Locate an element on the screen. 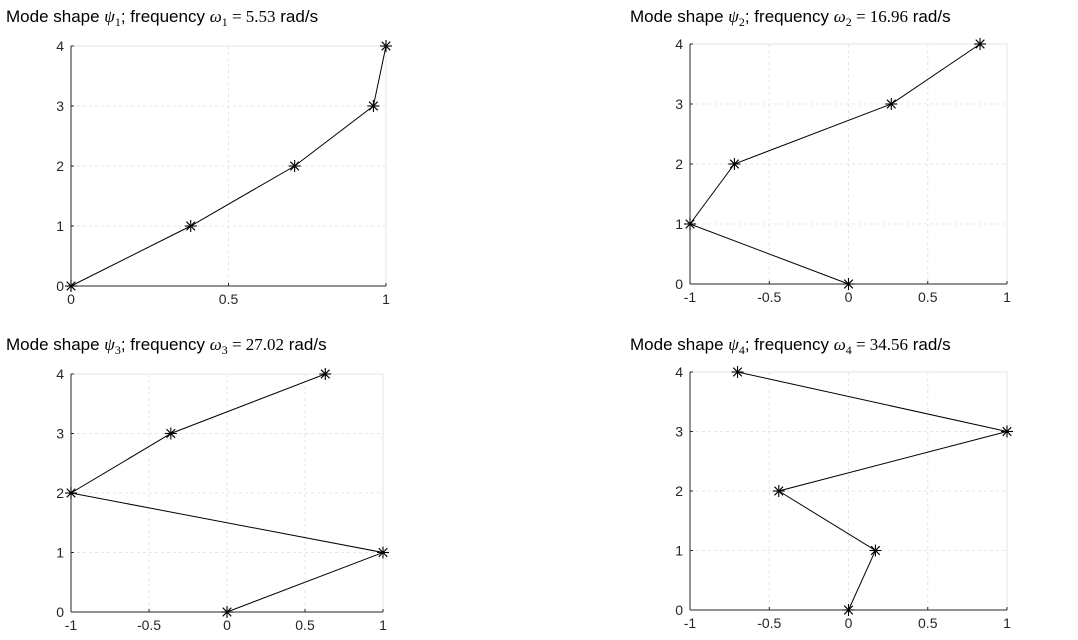 The width and height of the screenshot is (1078, 640). title-mode: 1 is located at coordinates (225, 22).